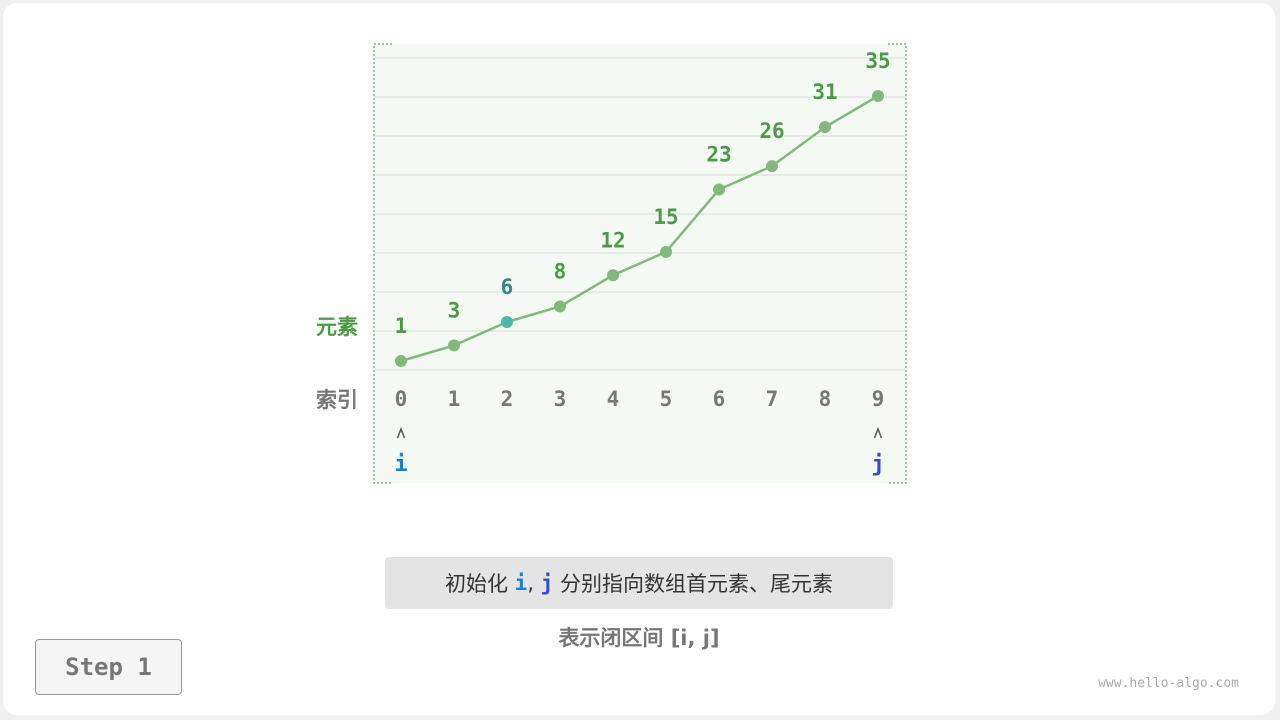  What do you see at coordinates (693, 584) in the screenshot?
I see `caption-suffix: 分别指向数组首元素、尾元素` at bounding box center [693, 584].